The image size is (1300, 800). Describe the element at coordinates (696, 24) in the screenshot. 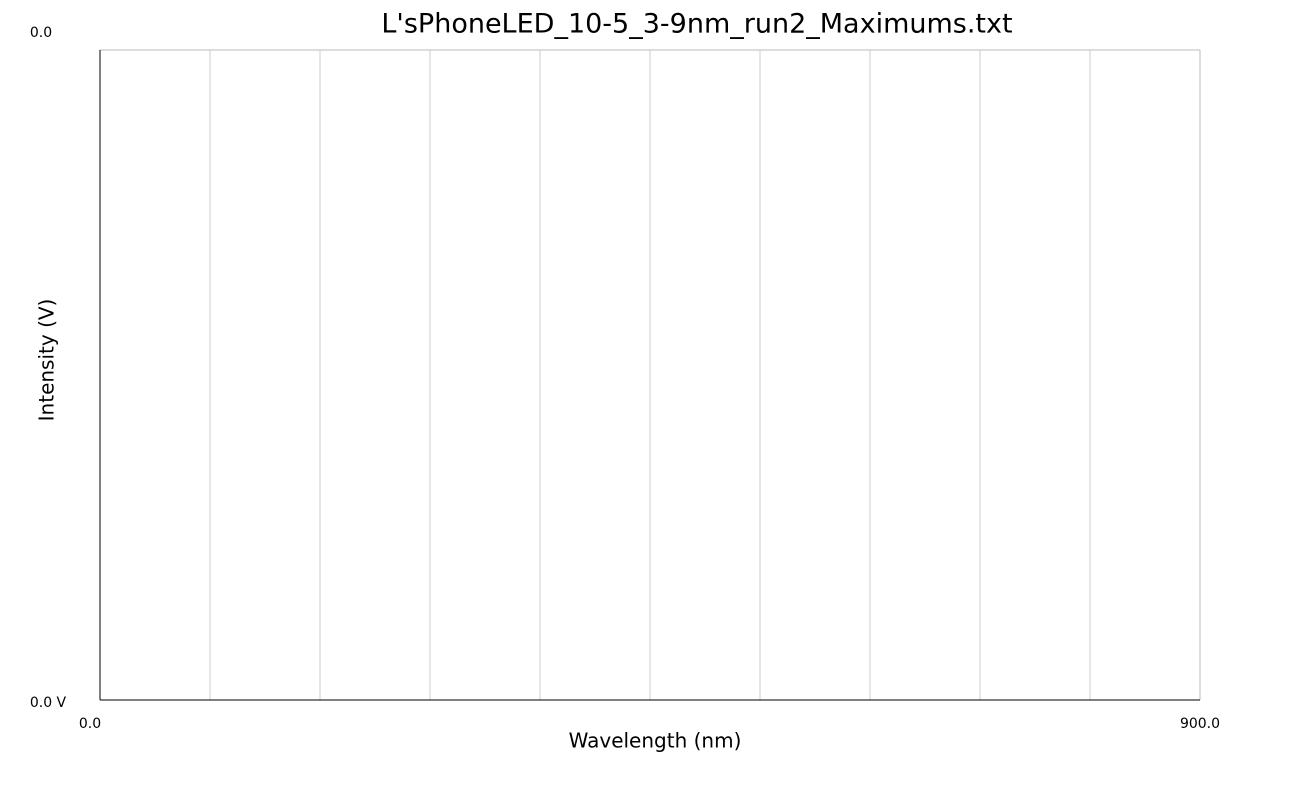

I see `chart-title: L'sPhoneLED_10-5_3-9nm_run2_Maximums.txt` at that location.